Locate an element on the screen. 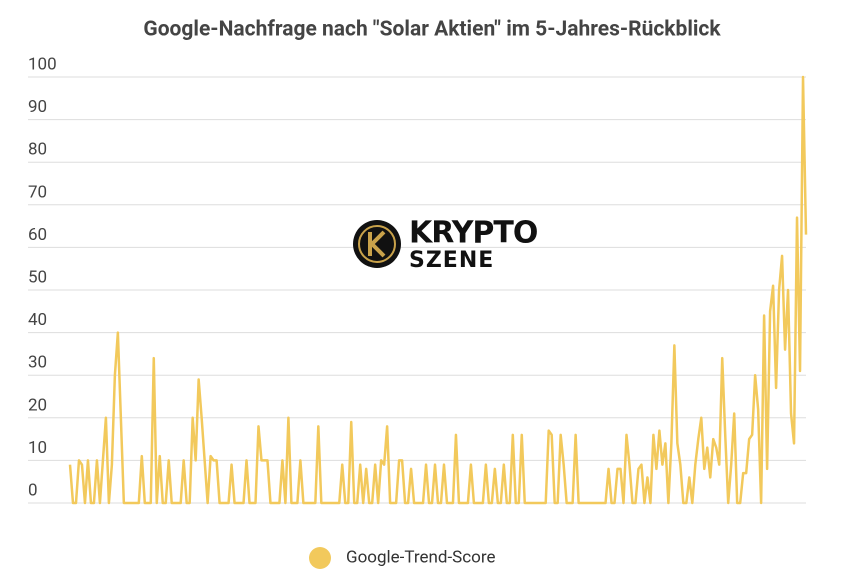  logo-ring is located at coordinates (377, 244).